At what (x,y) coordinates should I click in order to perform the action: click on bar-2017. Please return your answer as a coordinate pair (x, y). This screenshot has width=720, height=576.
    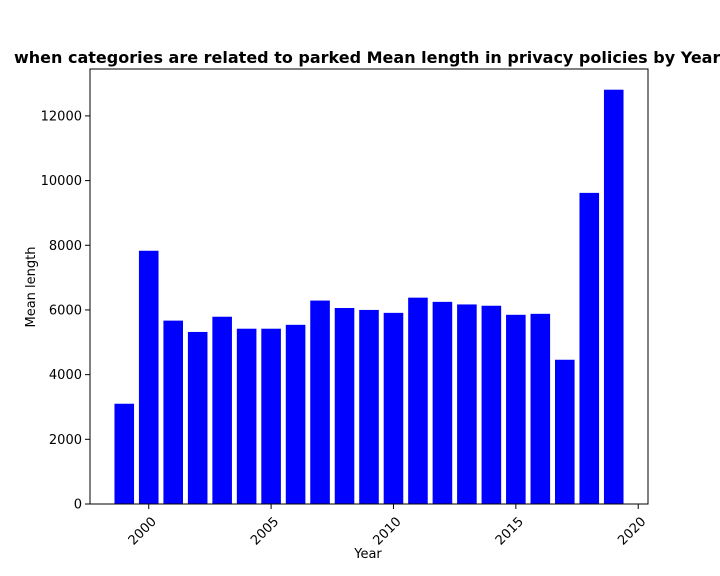
    Looking at the image, I should click on (565, 431).